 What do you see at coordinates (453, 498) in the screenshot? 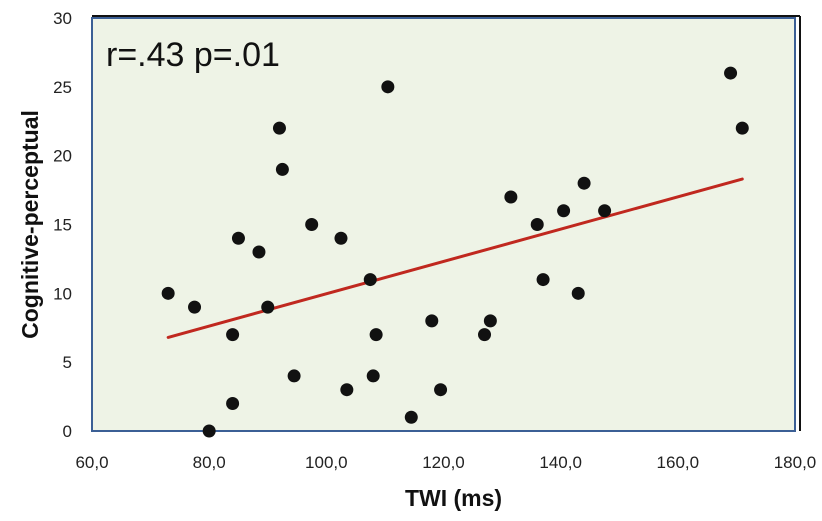
I see `x-axis-title: TWI (ms)` at bounding box center [453, 498].